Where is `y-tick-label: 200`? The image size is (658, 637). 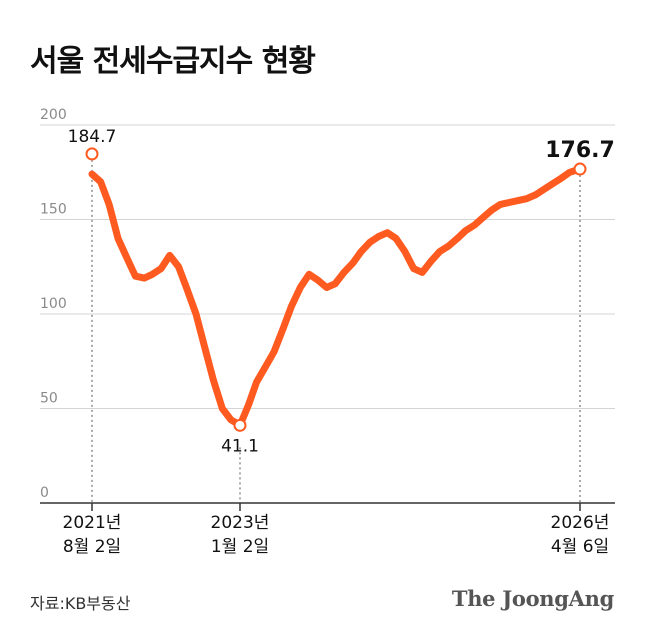 y-tick-label: 200 is located at coordinates (53, 115).